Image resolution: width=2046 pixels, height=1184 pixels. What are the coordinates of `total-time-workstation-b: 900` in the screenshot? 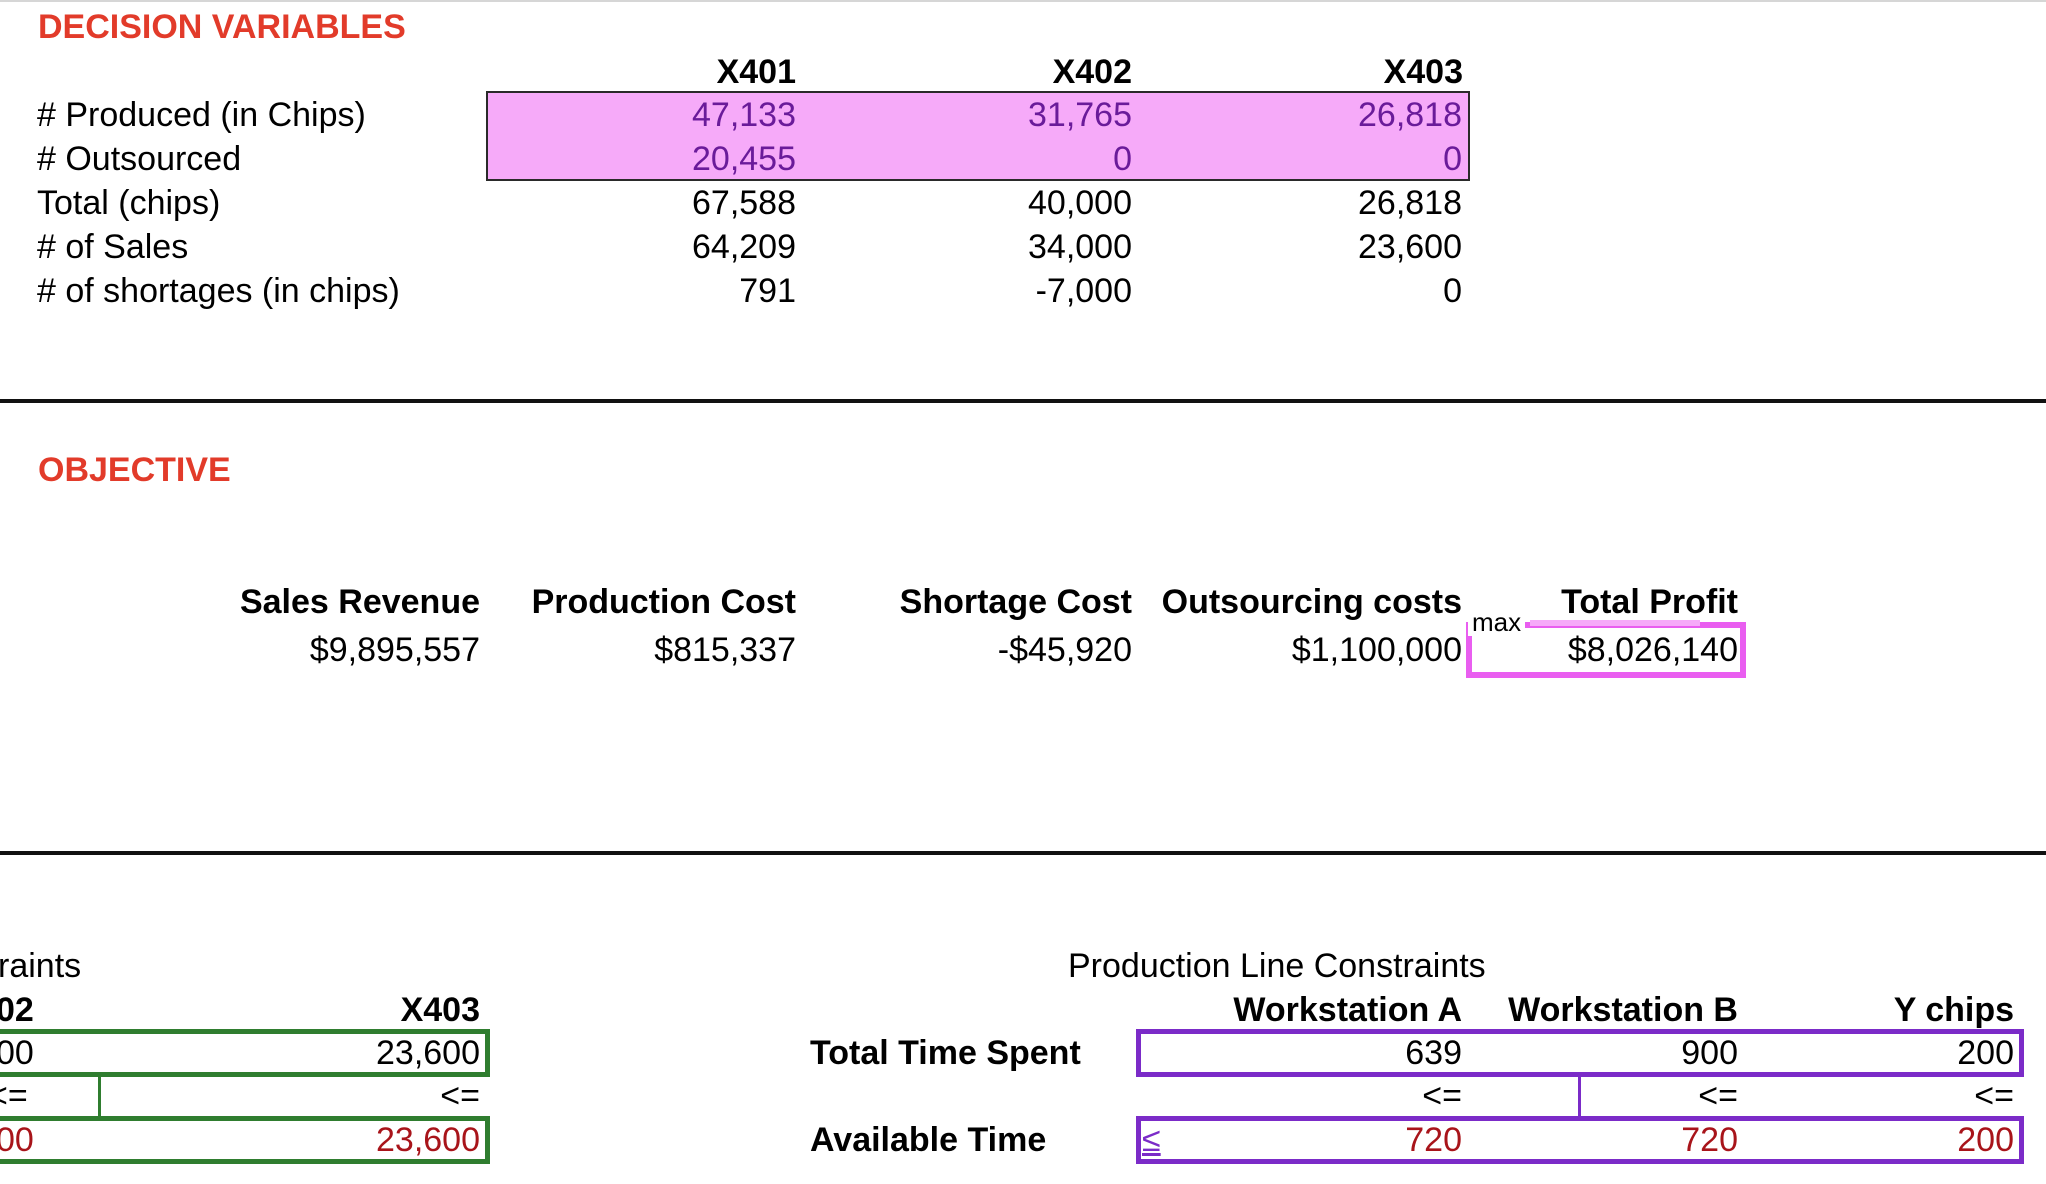 It's located at (1709, 1053).